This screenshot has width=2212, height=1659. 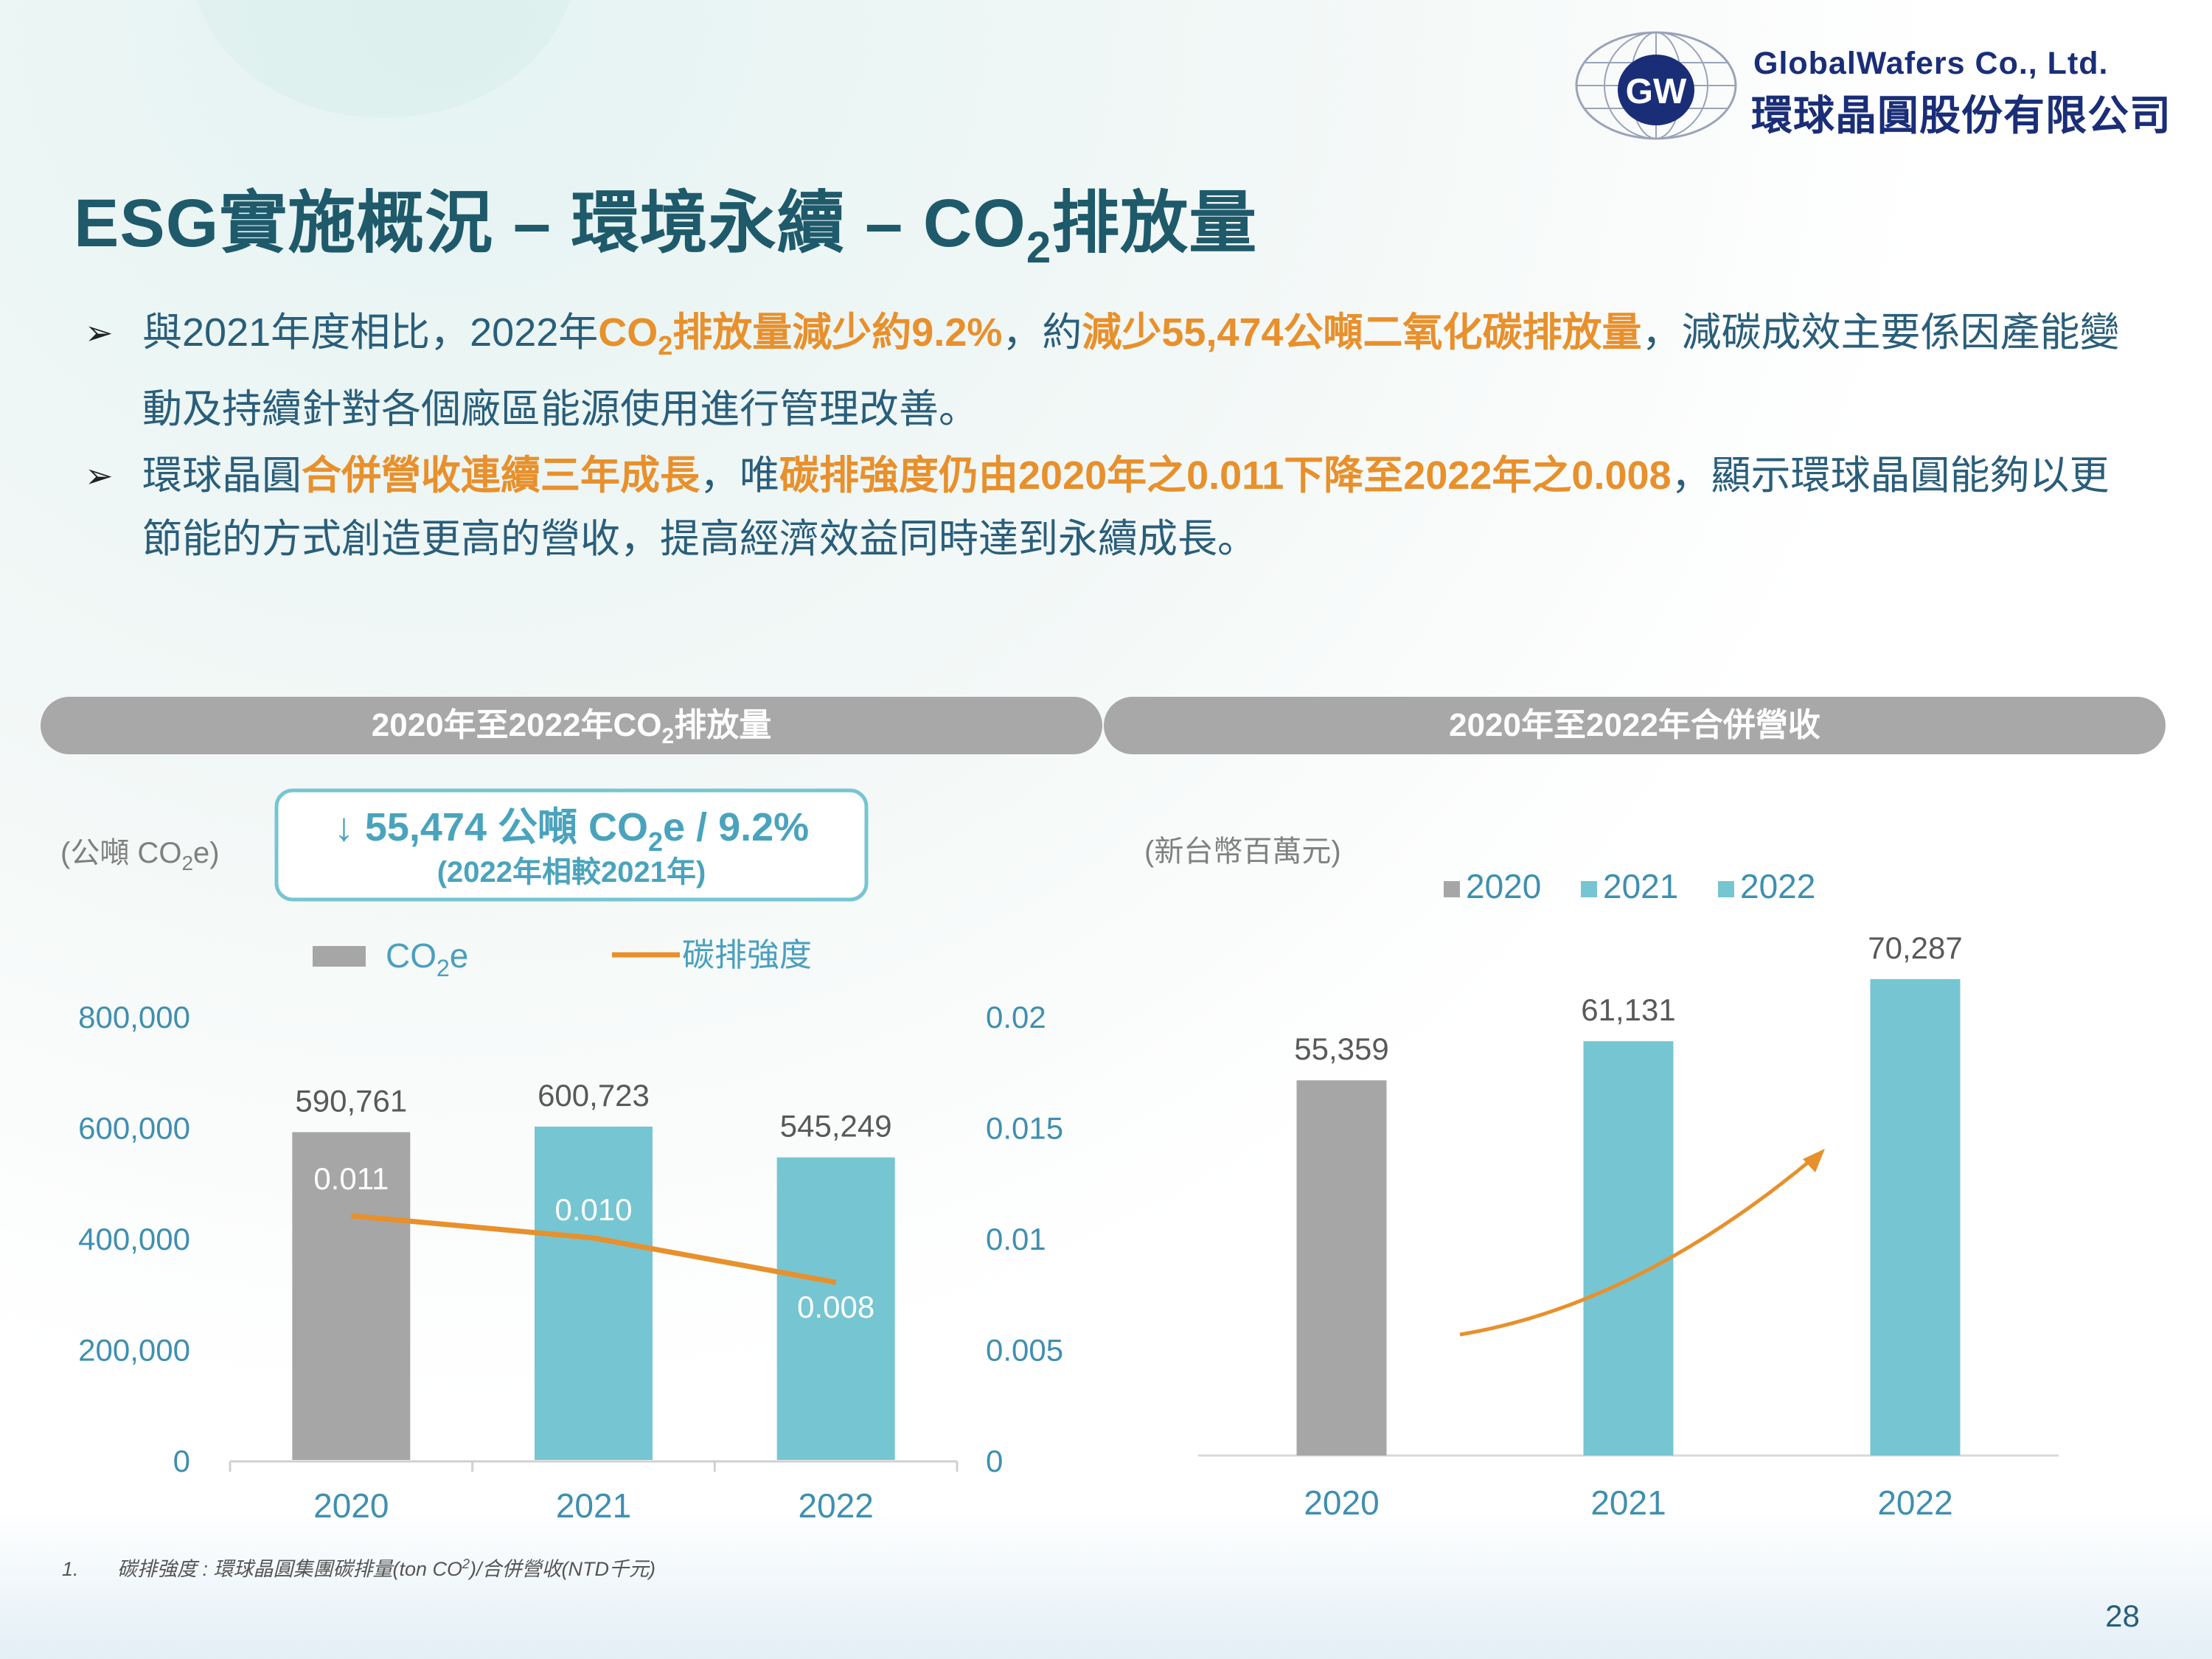 I want to click on right-panel-header: 2020年至2022年合併營收, so click(x=1635, y=725).